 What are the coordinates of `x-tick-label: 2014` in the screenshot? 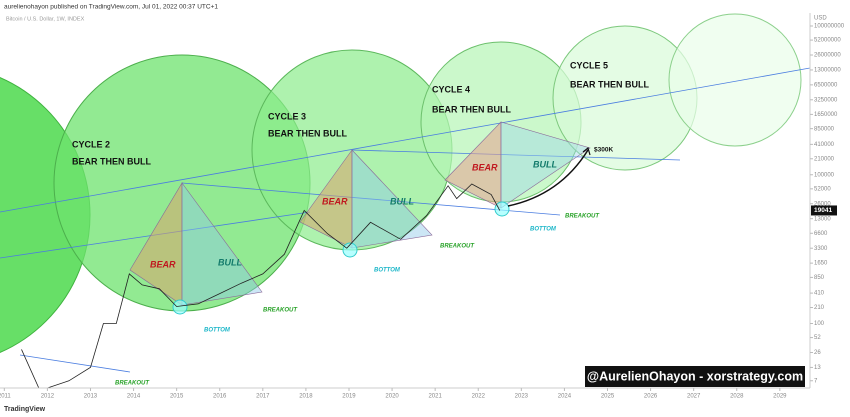 It's located at (134, 397).